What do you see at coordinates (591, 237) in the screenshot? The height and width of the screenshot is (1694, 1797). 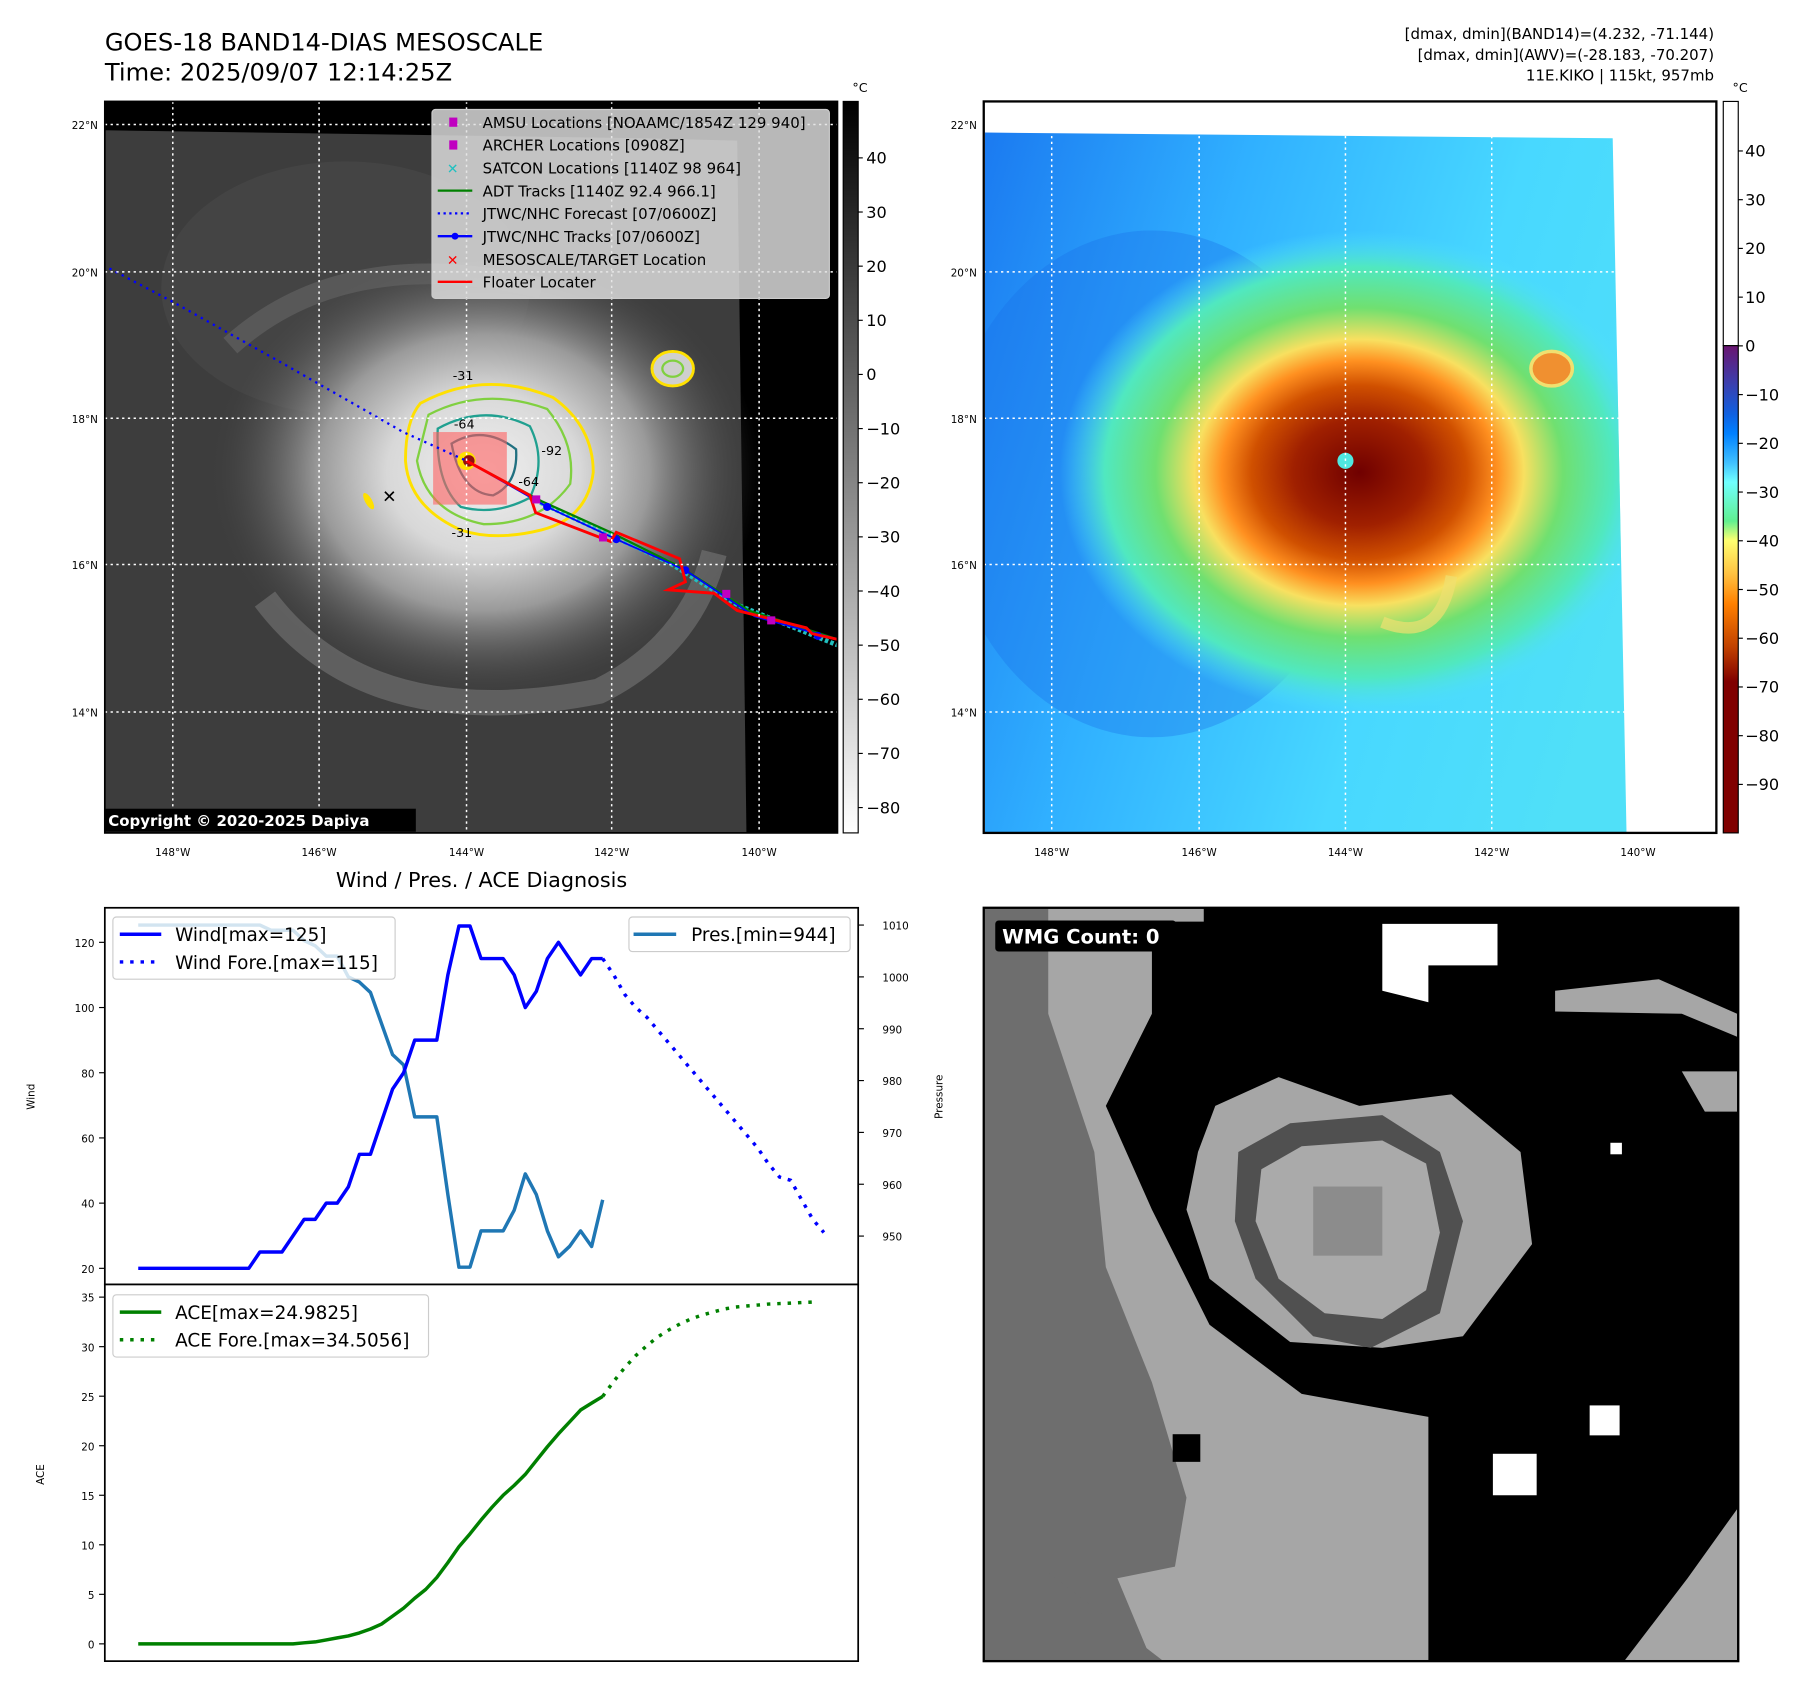 I see `legend-label: JTWC/NHC Tracks [07/0600Z]` at bounding box center [591, 237].